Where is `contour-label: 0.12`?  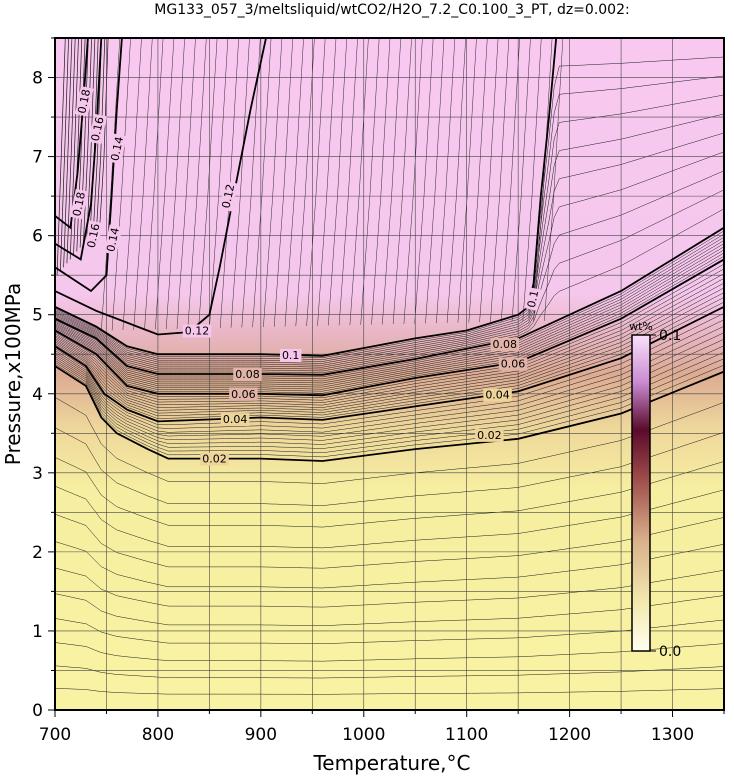 contour-label: 0.12 is located at coordinates (197, 331).